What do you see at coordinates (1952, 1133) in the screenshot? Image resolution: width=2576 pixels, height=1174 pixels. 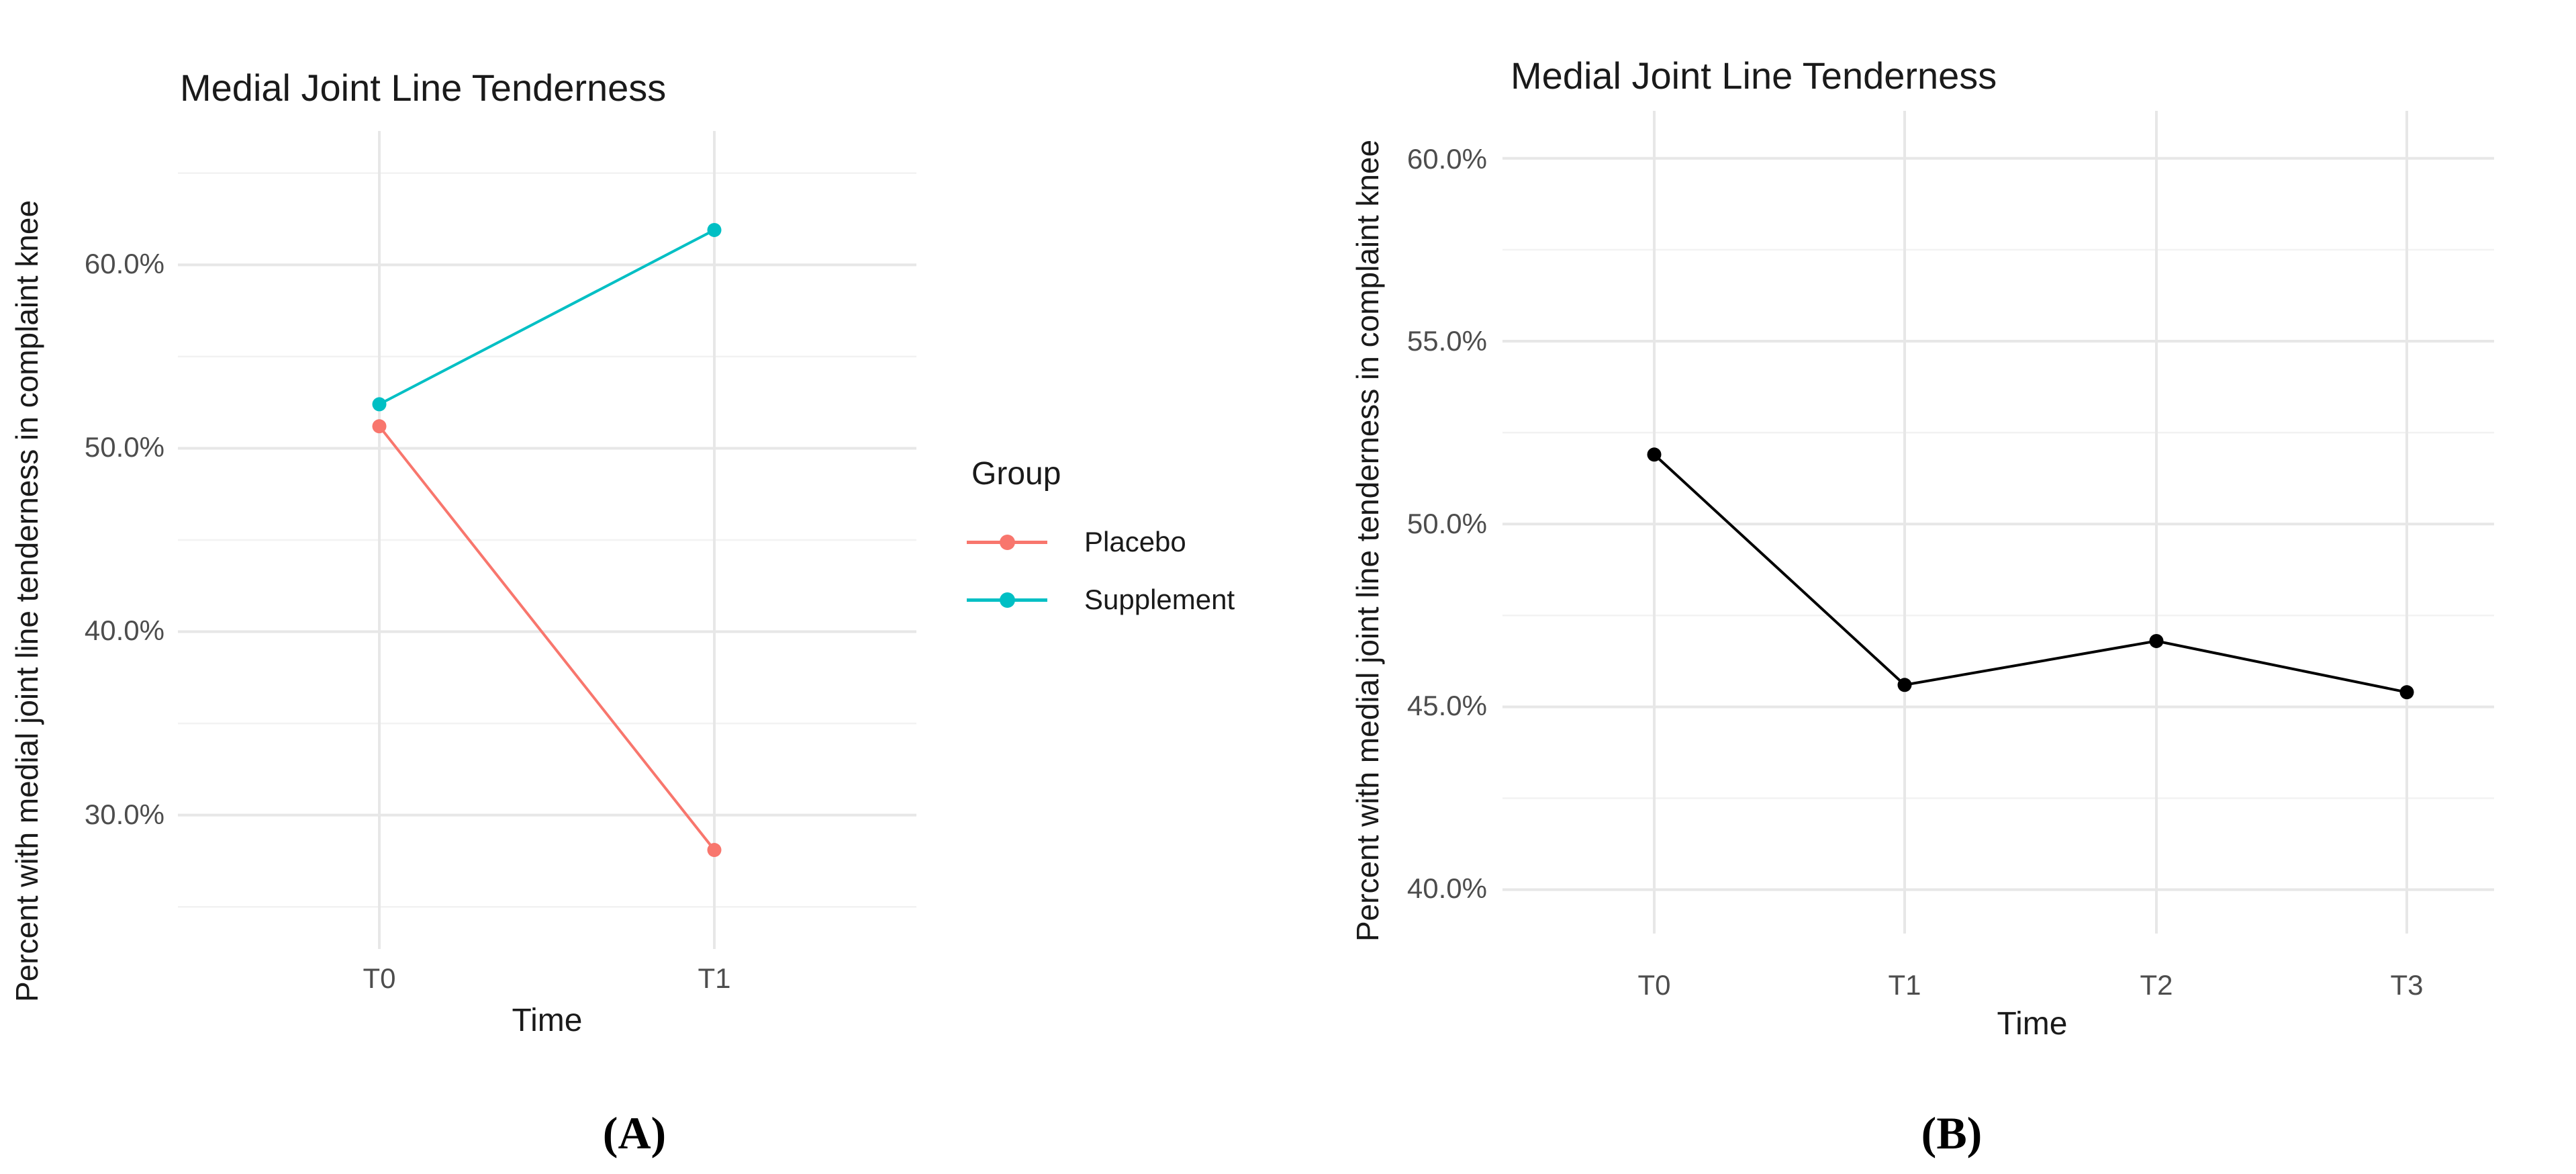 I see `panel-b-caption: (B)` at bounding box center [1952, 1133].